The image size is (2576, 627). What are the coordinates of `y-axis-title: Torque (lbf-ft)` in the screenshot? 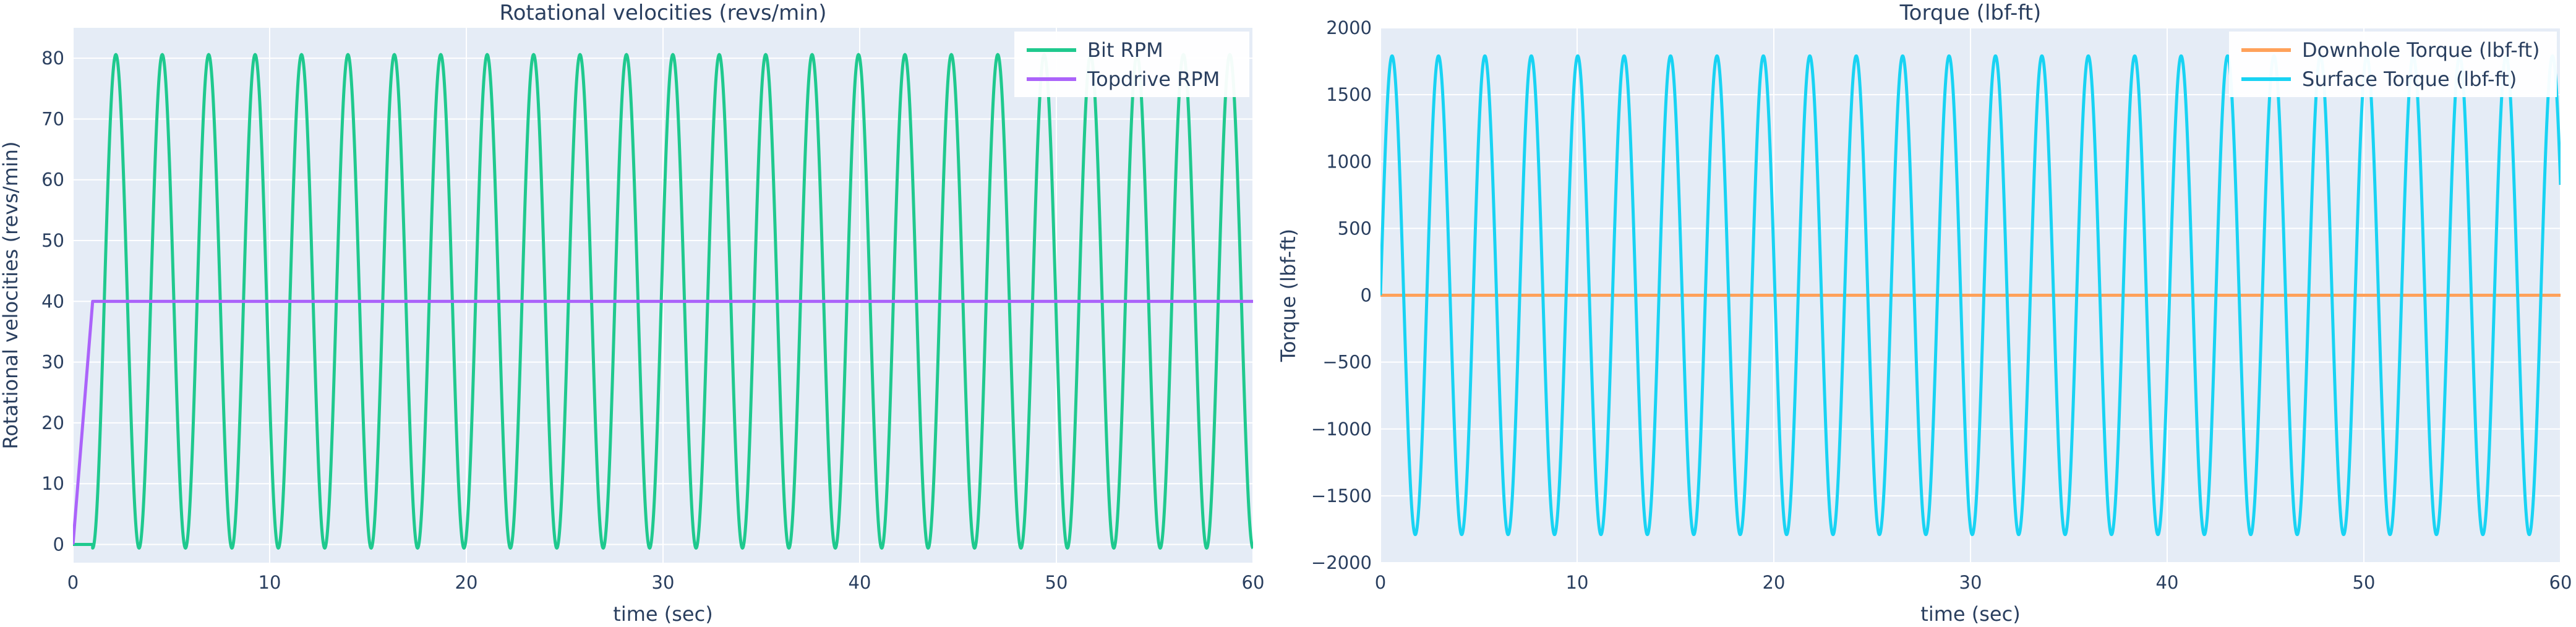 It's located at (1288, 296).